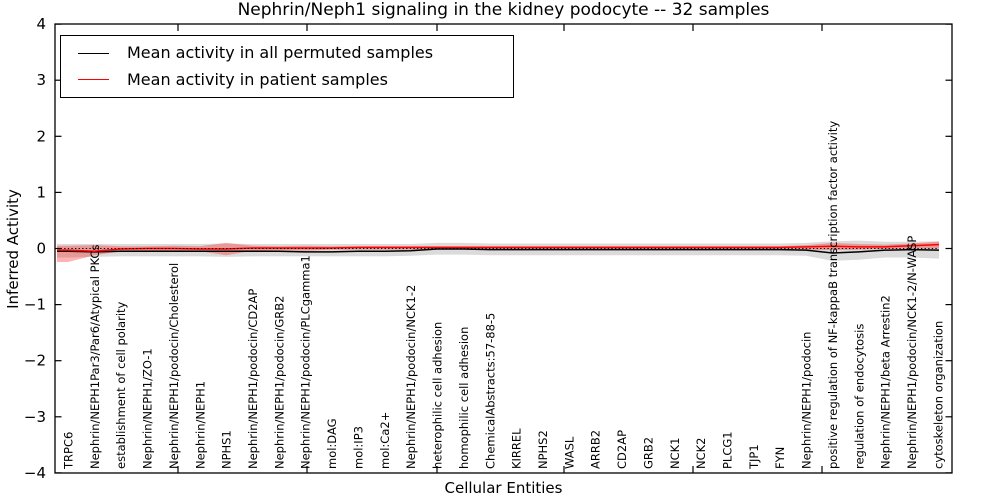 This screenshot has width=1000, height=500. Describe the element at coordinates (859, 396) in the screenshot. I see `category-label: regulation of endocytosis` at that location.